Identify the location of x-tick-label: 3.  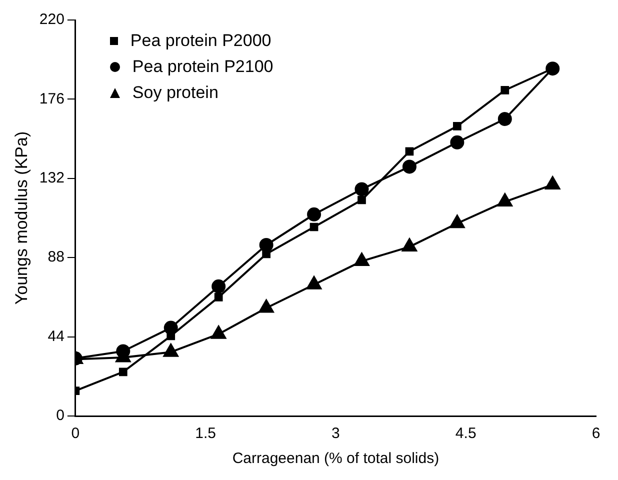
(336, 433).